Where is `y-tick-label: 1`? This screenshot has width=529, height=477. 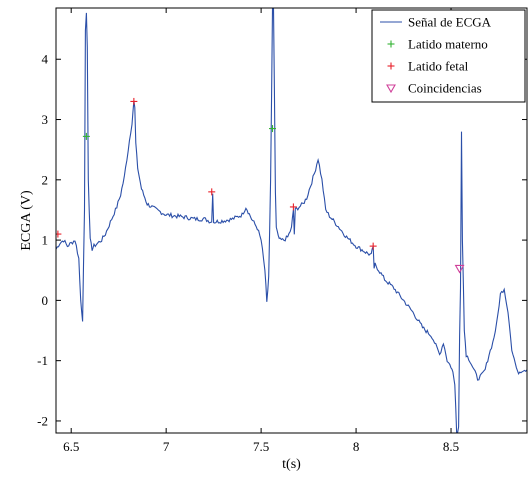
y-tick-label: 1 is located at coordinates (45, 240).